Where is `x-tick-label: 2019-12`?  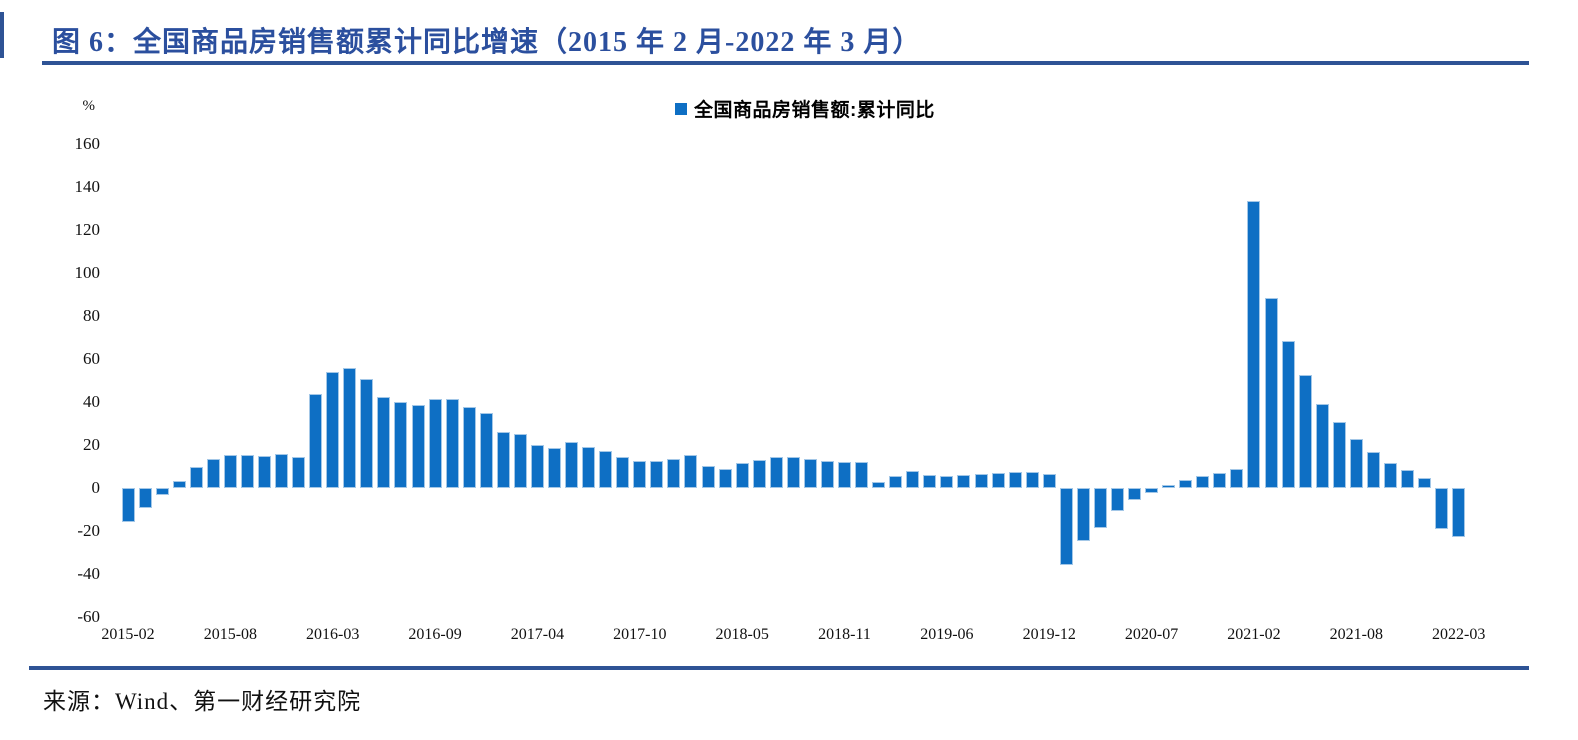
x-tick-label: 2019-12 is located at coordinates (1049, 634).